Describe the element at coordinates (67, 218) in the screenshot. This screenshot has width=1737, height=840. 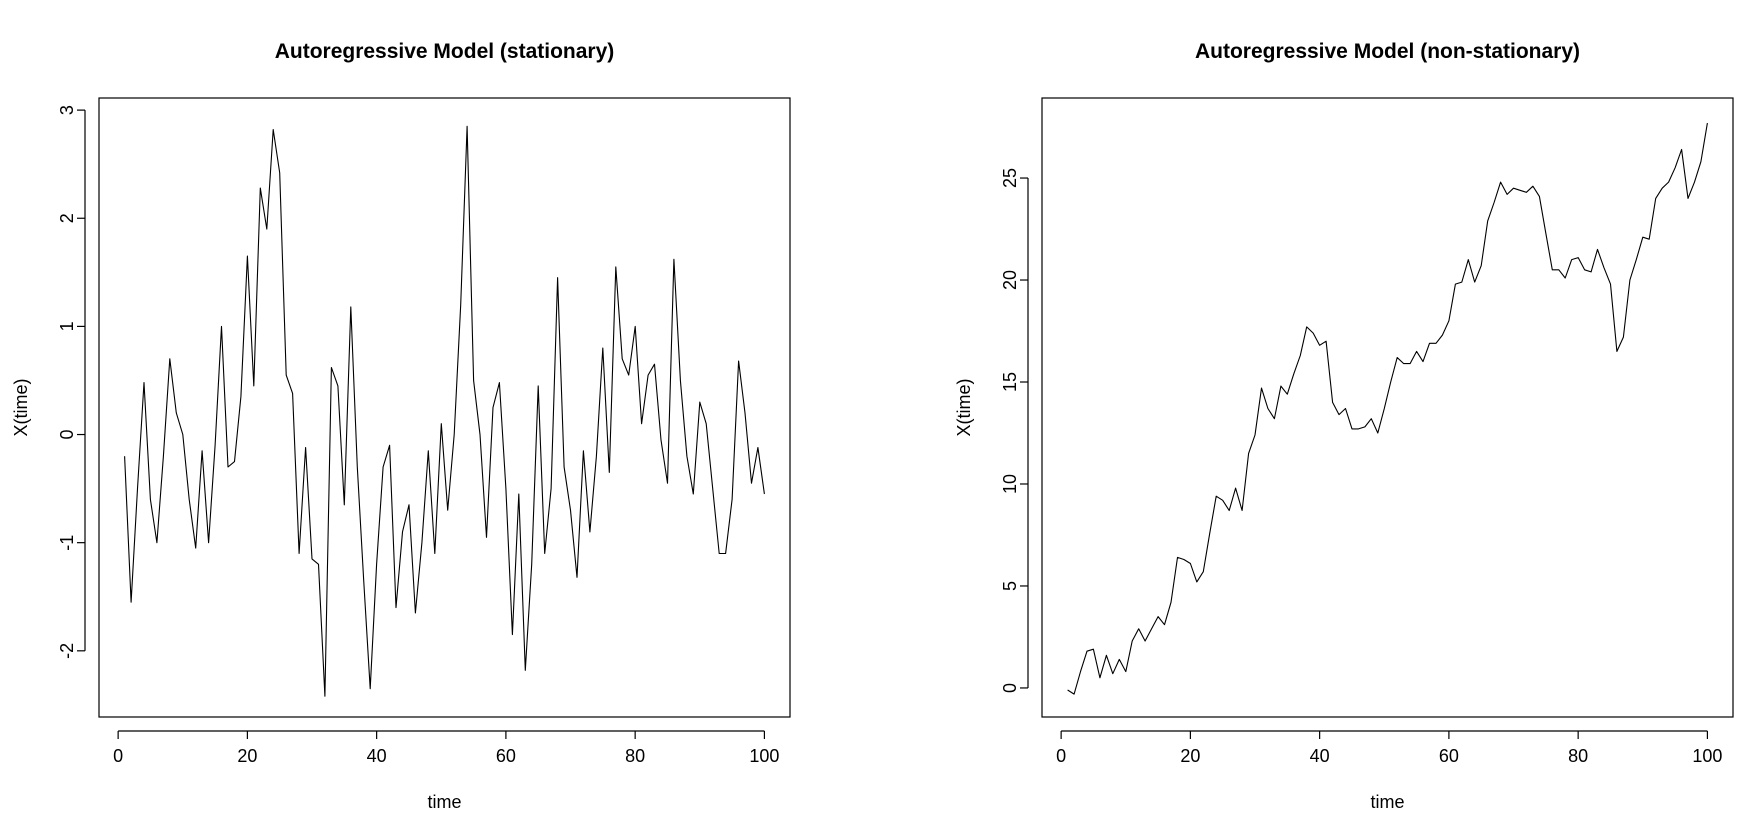
I see `y-tick-label: 2` at that location.